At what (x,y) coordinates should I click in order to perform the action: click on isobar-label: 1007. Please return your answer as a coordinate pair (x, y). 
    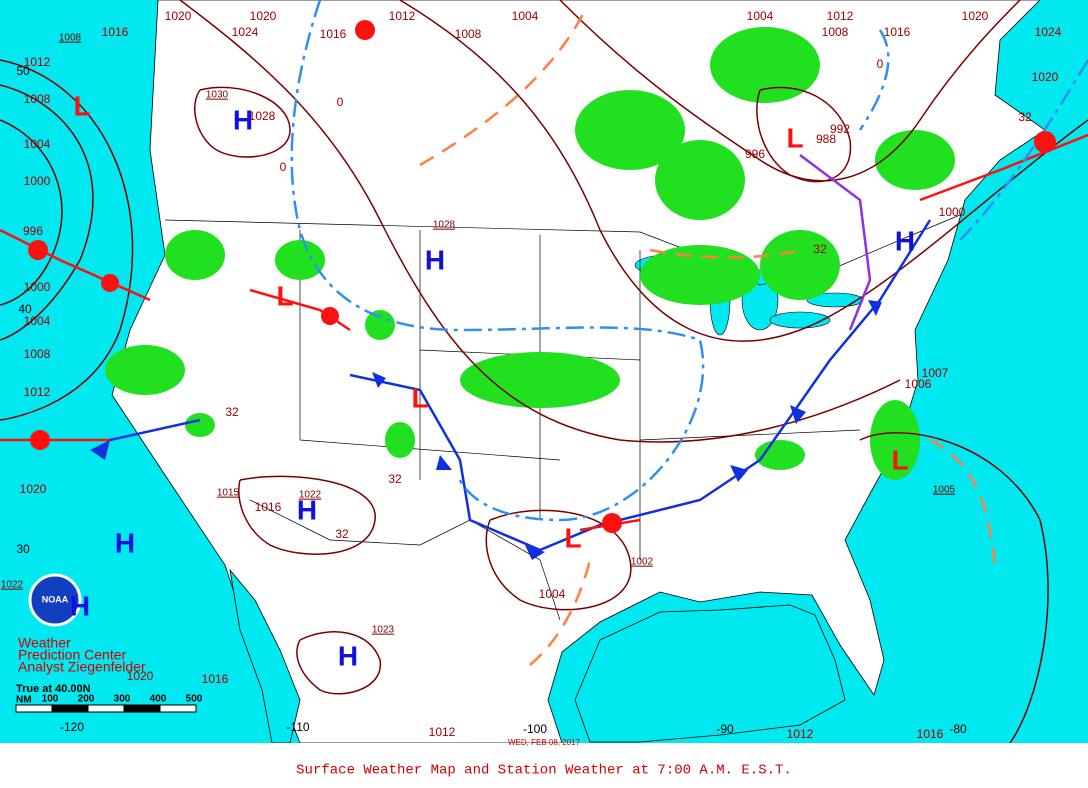
    Looking at the image, I should click on (935, 373).